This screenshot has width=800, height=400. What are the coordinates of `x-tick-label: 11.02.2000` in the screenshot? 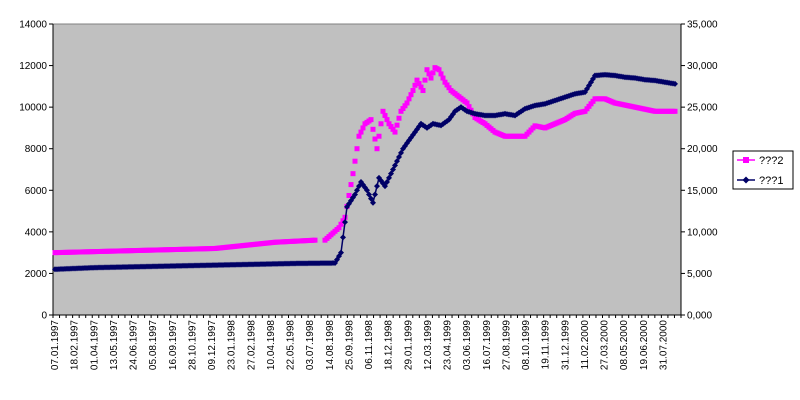 It's located at (585, 345).